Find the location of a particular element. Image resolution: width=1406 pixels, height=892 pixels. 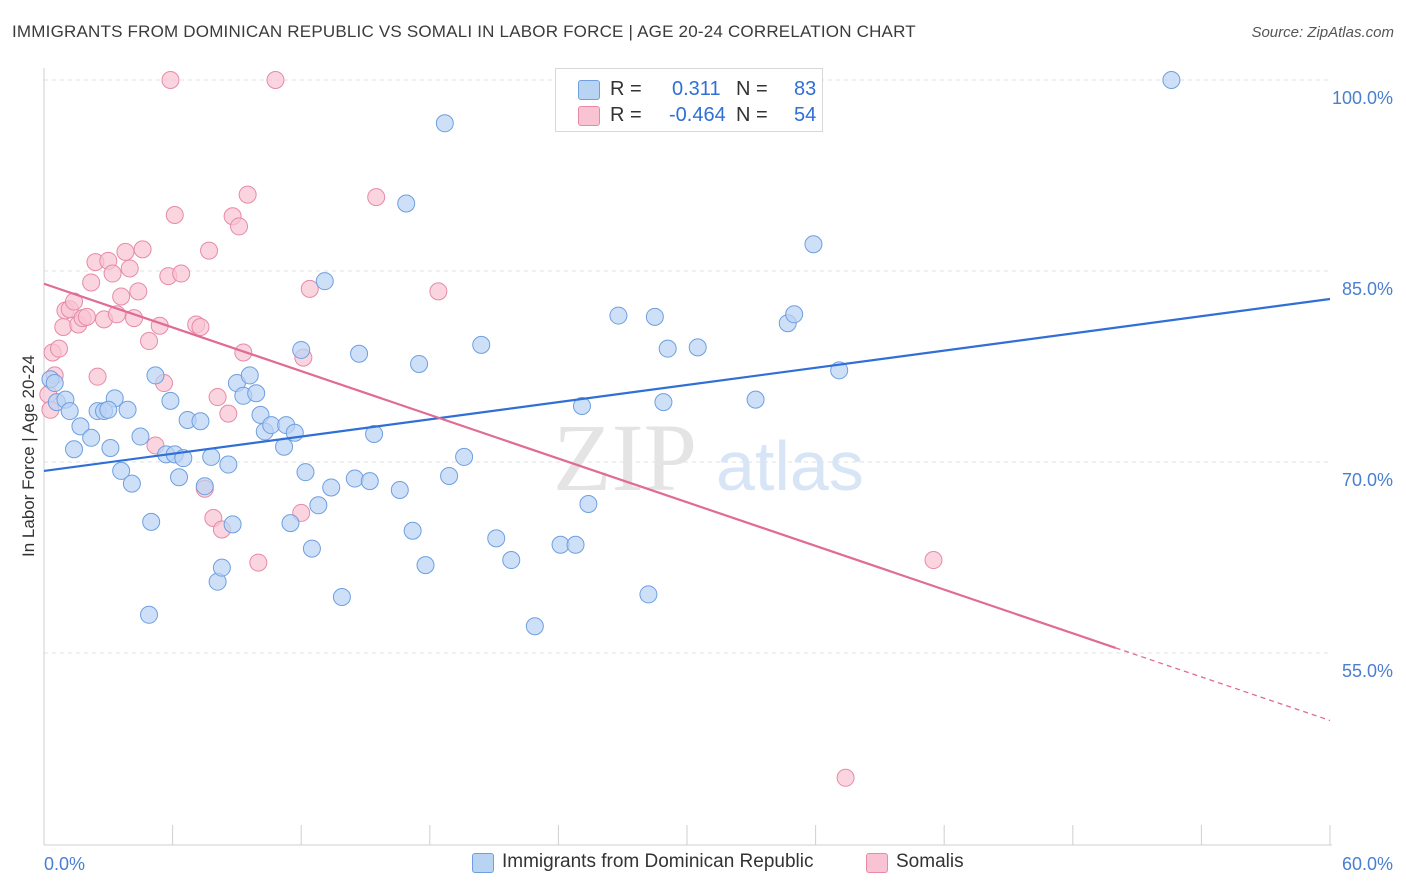

bottom-legend-label: Immigrants from Dominican Republic is located at coordinates (658, 861).